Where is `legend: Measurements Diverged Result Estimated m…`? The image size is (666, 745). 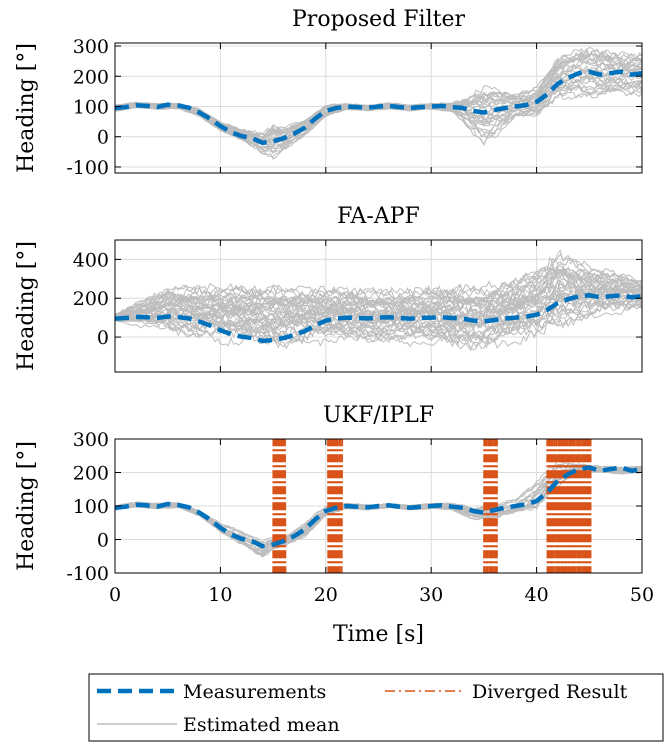 legend: Measurements Diverged Result Estimated m… is located at coordinates (376, 707).